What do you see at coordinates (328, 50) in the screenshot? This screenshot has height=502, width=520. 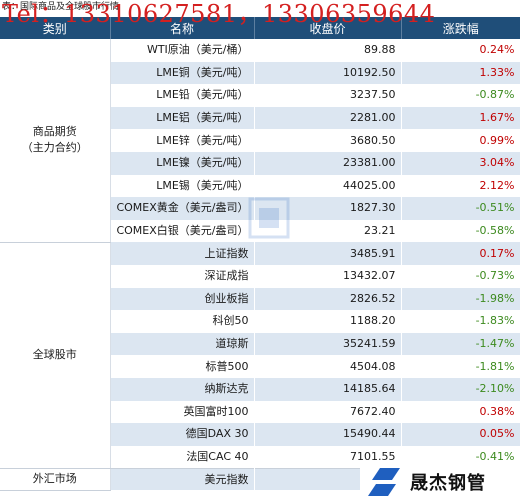 I see `close-price: 89.88` at bounding box center [328, 50].